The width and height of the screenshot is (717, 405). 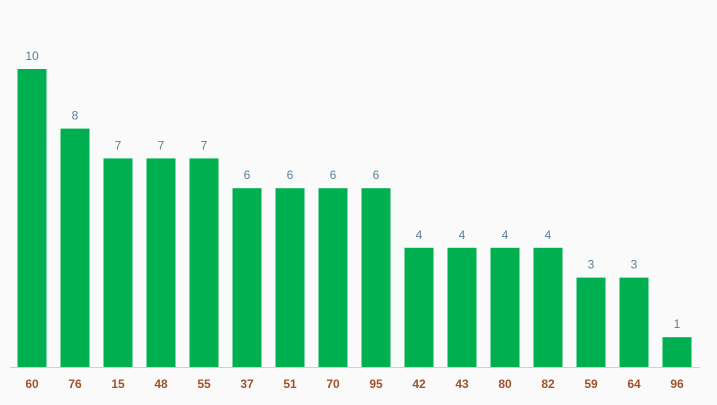 What do you see at coordinates (419, 384) in the screenshot?
I see `x-tick-label: 42` at bounding box center [419, 384].